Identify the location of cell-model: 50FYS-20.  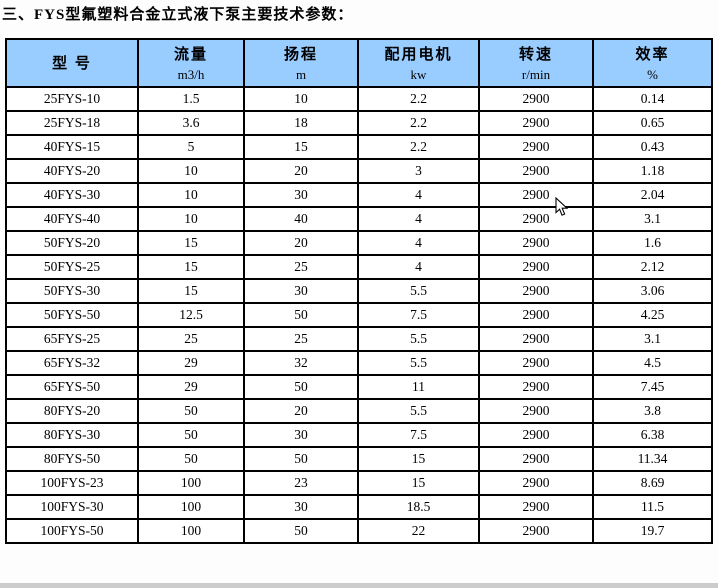
(72, 243).